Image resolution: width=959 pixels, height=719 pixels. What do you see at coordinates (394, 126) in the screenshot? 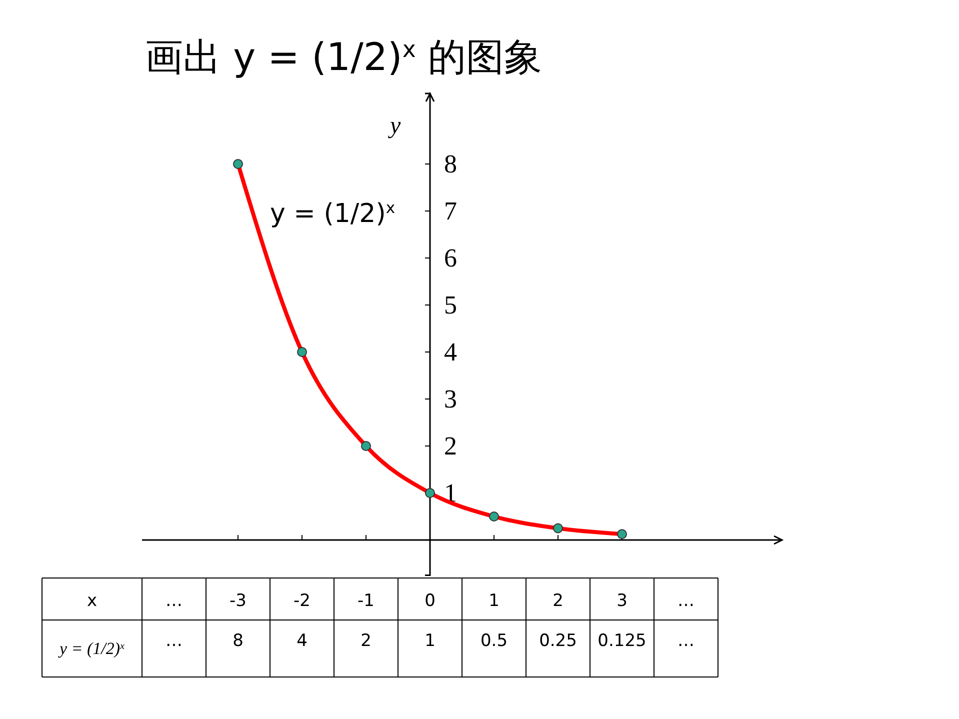
I see `y-axis-title: y` at bounding box center [394, 126].